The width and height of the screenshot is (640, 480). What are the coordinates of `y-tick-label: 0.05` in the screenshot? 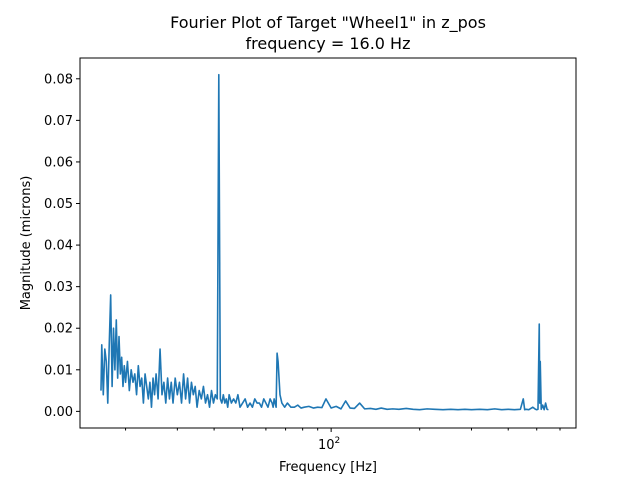 It's located at (58, 204).